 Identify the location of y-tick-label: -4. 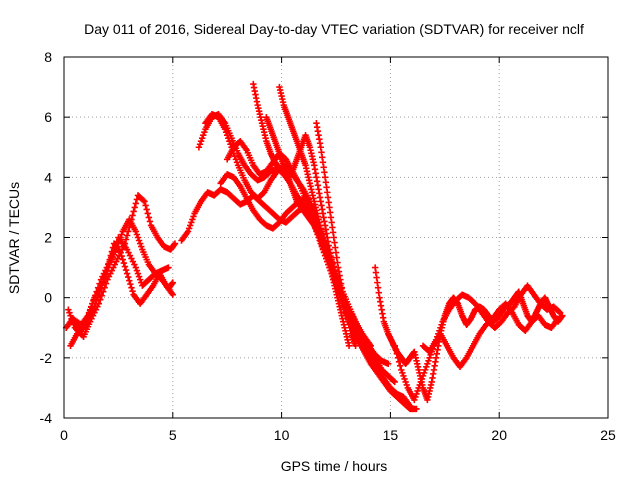
(46, 418).